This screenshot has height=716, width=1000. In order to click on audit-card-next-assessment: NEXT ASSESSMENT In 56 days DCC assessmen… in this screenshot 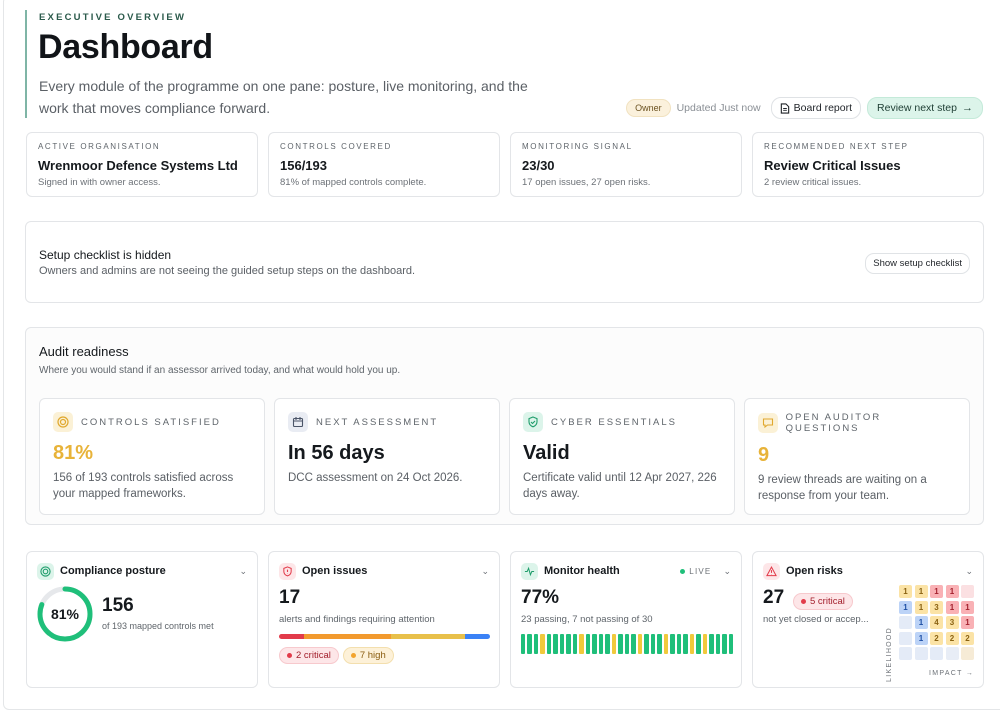, I will do `click(387, 456)`.